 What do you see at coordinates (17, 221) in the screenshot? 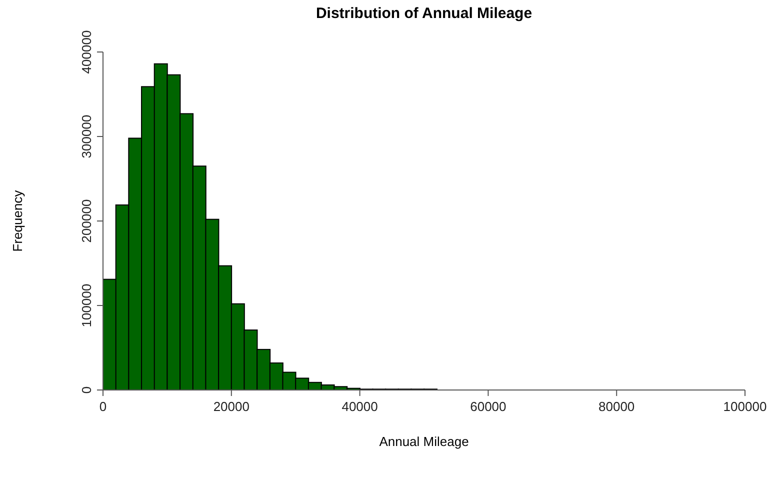
I see `y-axis-title: Frequency` at bounding box center [17, 221].